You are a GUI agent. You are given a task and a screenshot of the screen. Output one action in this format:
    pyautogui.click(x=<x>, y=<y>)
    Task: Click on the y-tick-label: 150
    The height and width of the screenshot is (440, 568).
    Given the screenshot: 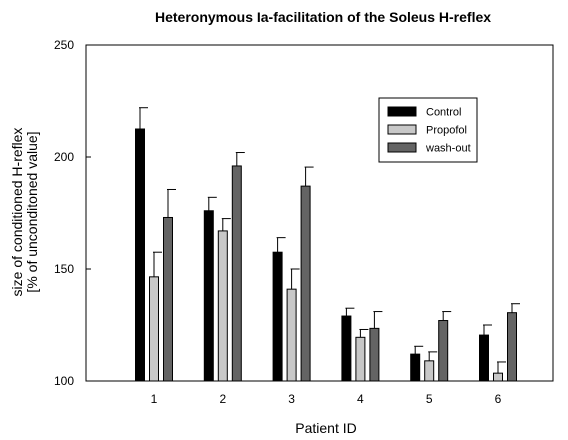 What is the action you would take?
    pyautogui.click(x=64, y=269)
    